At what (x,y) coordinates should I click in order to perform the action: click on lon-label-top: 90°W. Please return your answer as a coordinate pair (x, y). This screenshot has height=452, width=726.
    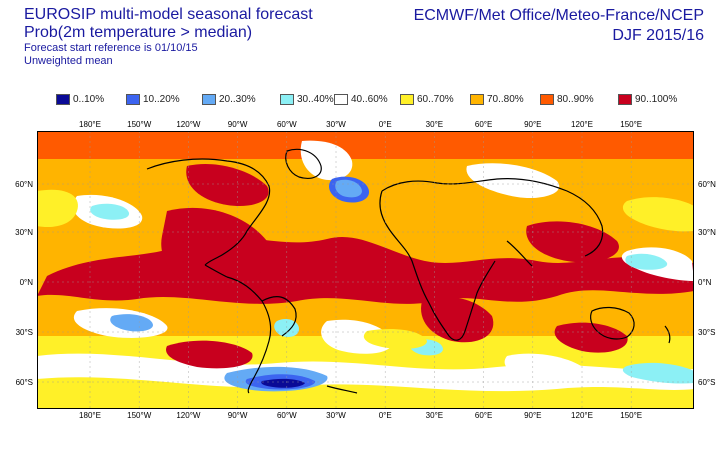
    Looking at the image, I should click on (238, 124).